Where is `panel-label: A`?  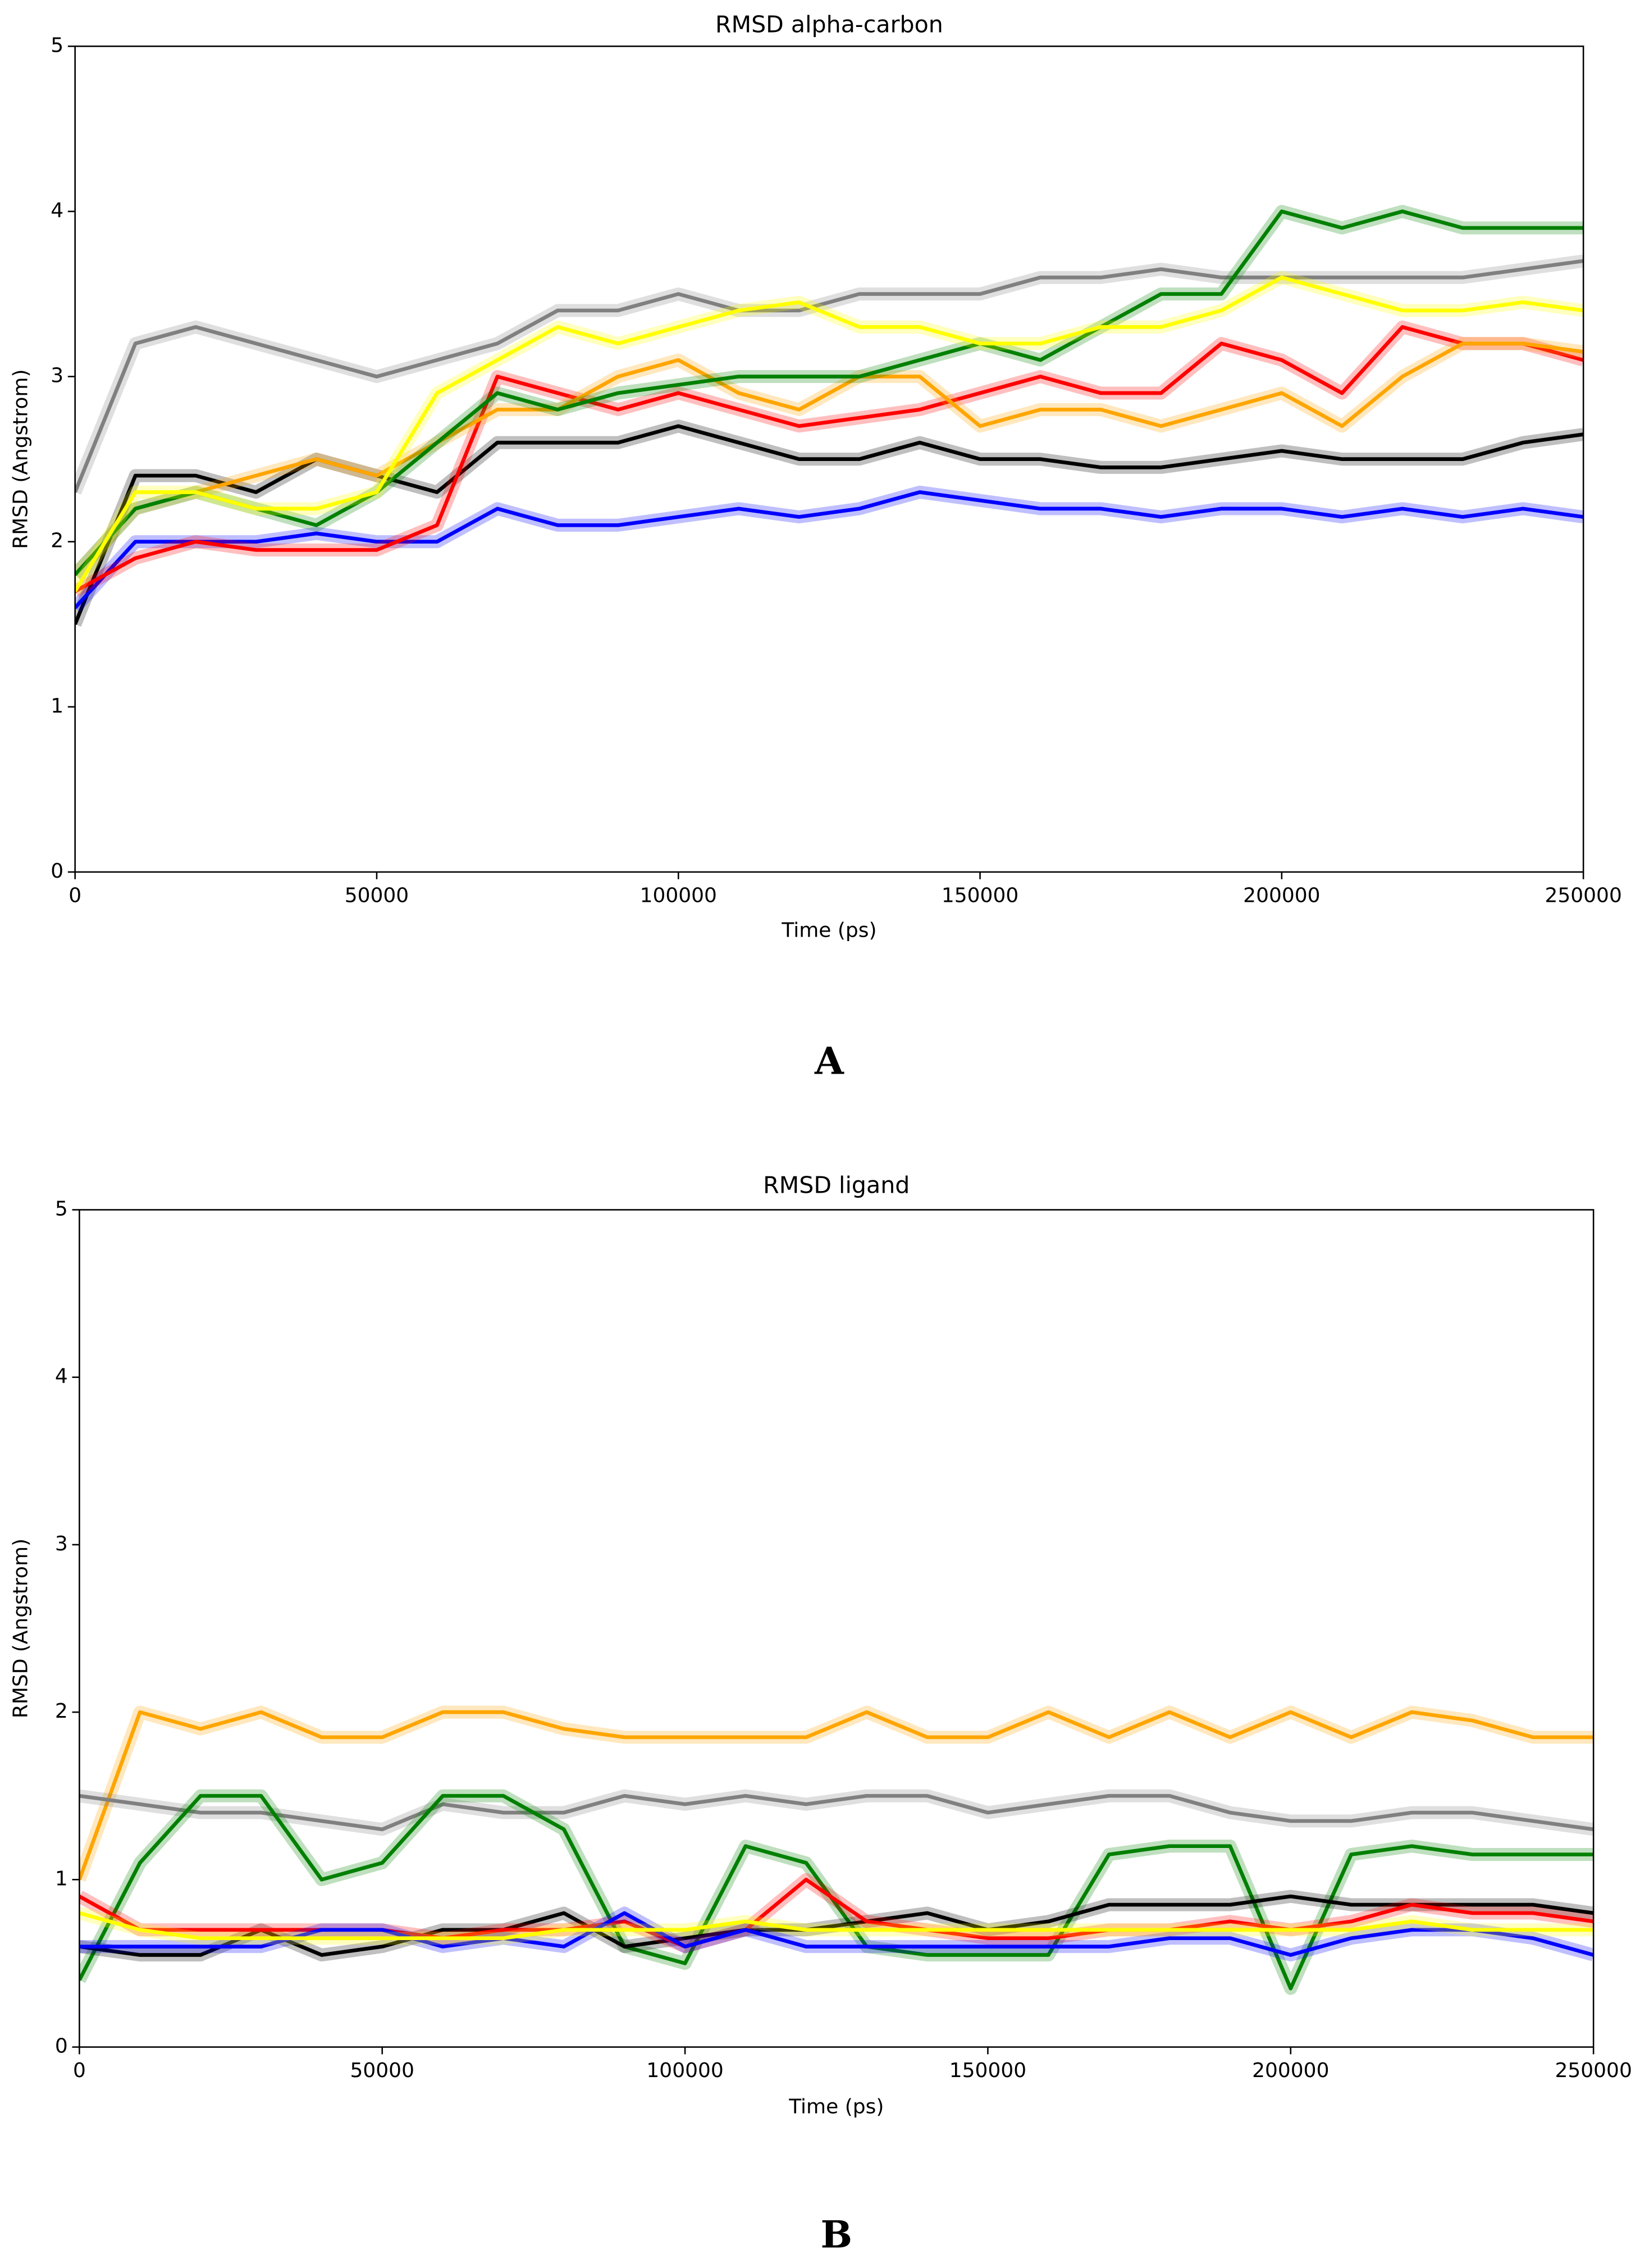
panel-label: A is located at coordinates (829, 1060).